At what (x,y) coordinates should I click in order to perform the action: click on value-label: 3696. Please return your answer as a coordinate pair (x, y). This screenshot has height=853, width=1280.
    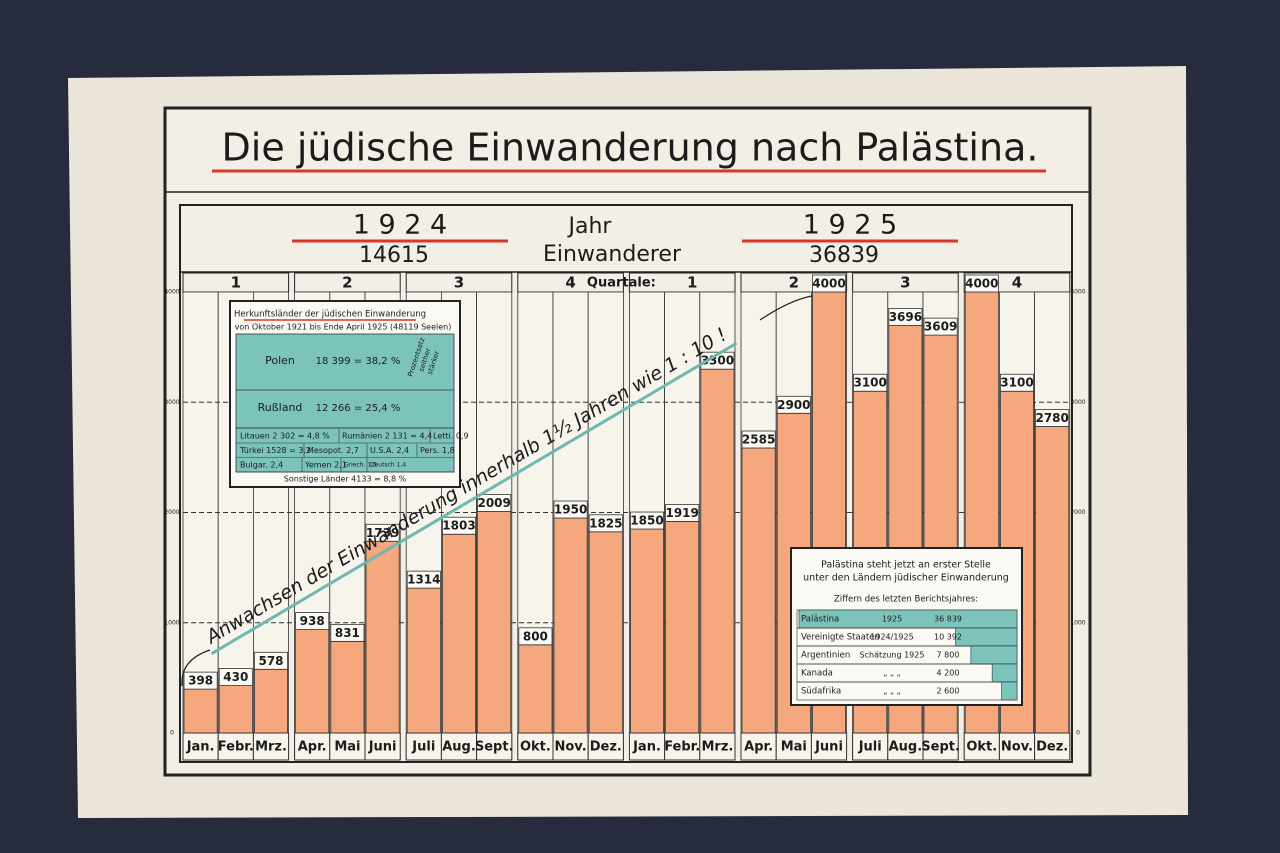
    Looking at the image, I should click on (905, 317).